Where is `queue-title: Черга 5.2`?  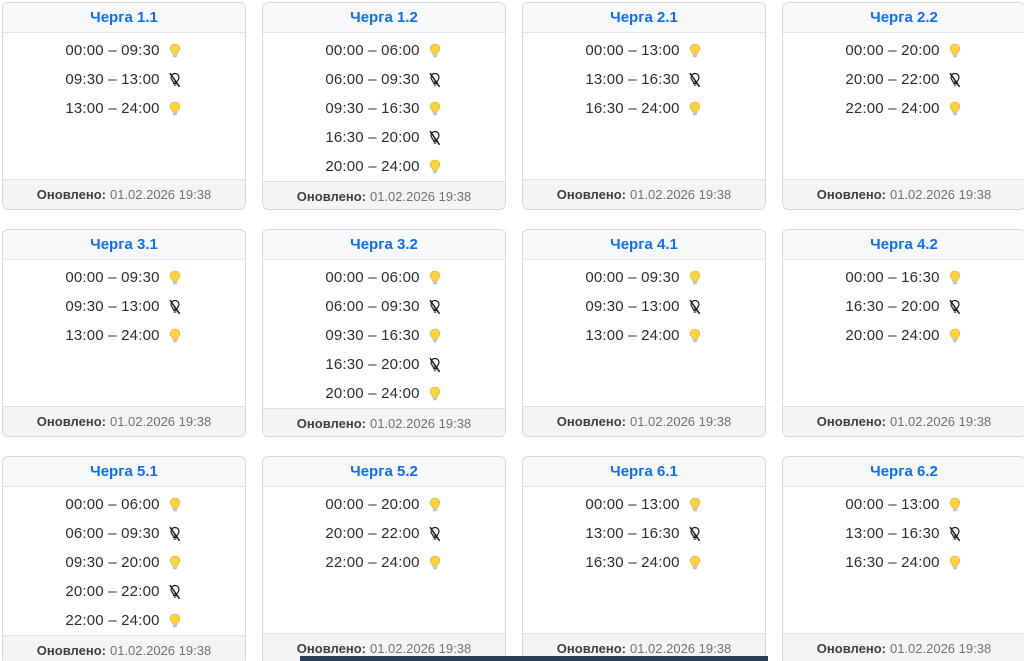
queue-title: Черга 5.2 is located at coordinates (384, 471).